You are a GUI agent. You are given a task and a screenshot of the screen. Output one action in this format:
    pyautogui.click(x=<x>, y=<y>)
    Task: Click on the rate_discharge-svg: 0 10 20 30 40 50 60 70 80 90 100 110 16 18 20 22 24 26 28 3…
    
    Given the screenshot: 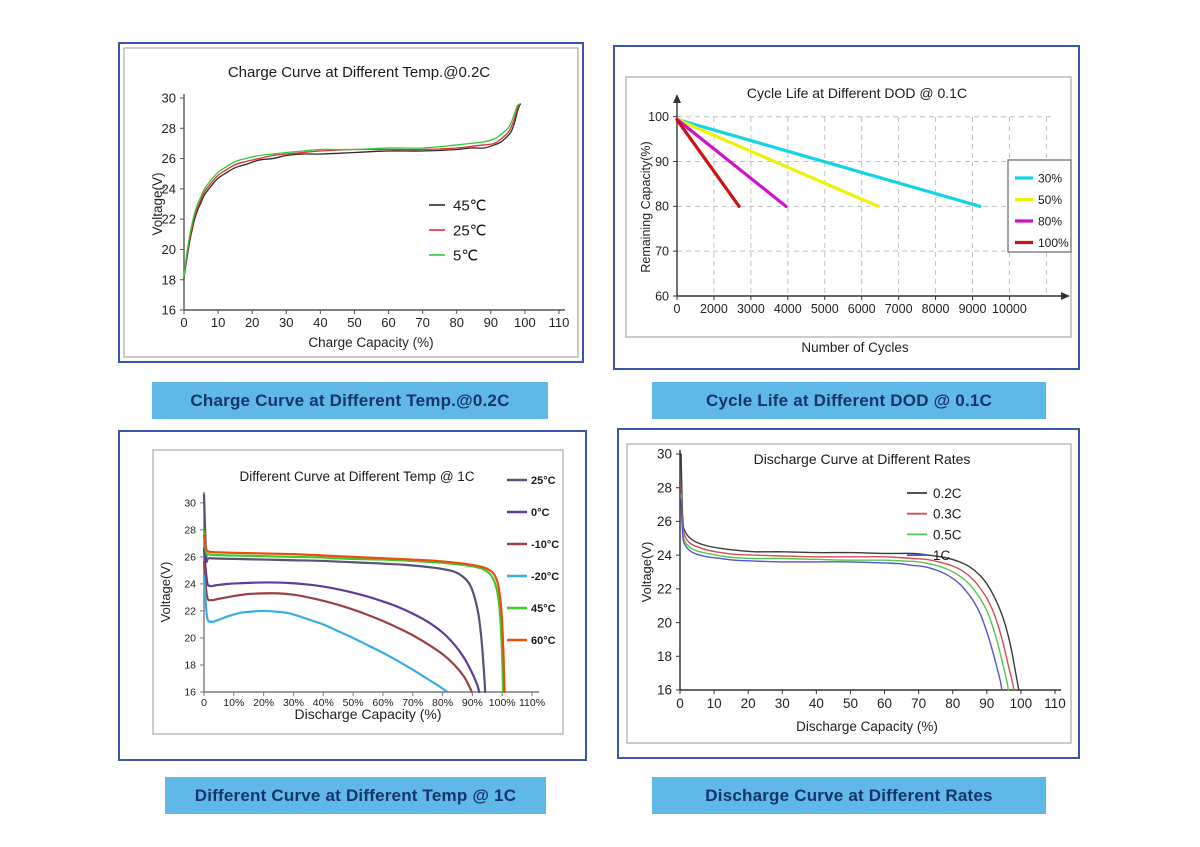 What is the action you would take?
    pyautogui.click(x=849, y=593)
    